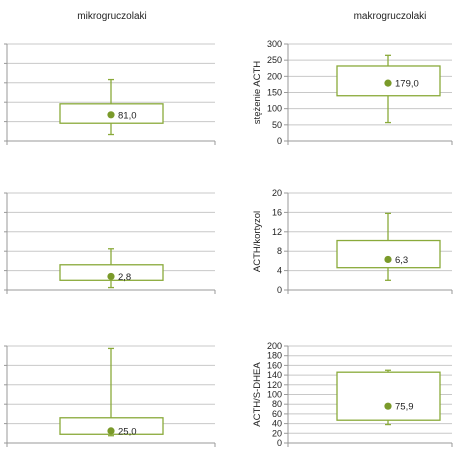  I want to click on column-title-makro: makrogruczolaki, so click(390, 16).